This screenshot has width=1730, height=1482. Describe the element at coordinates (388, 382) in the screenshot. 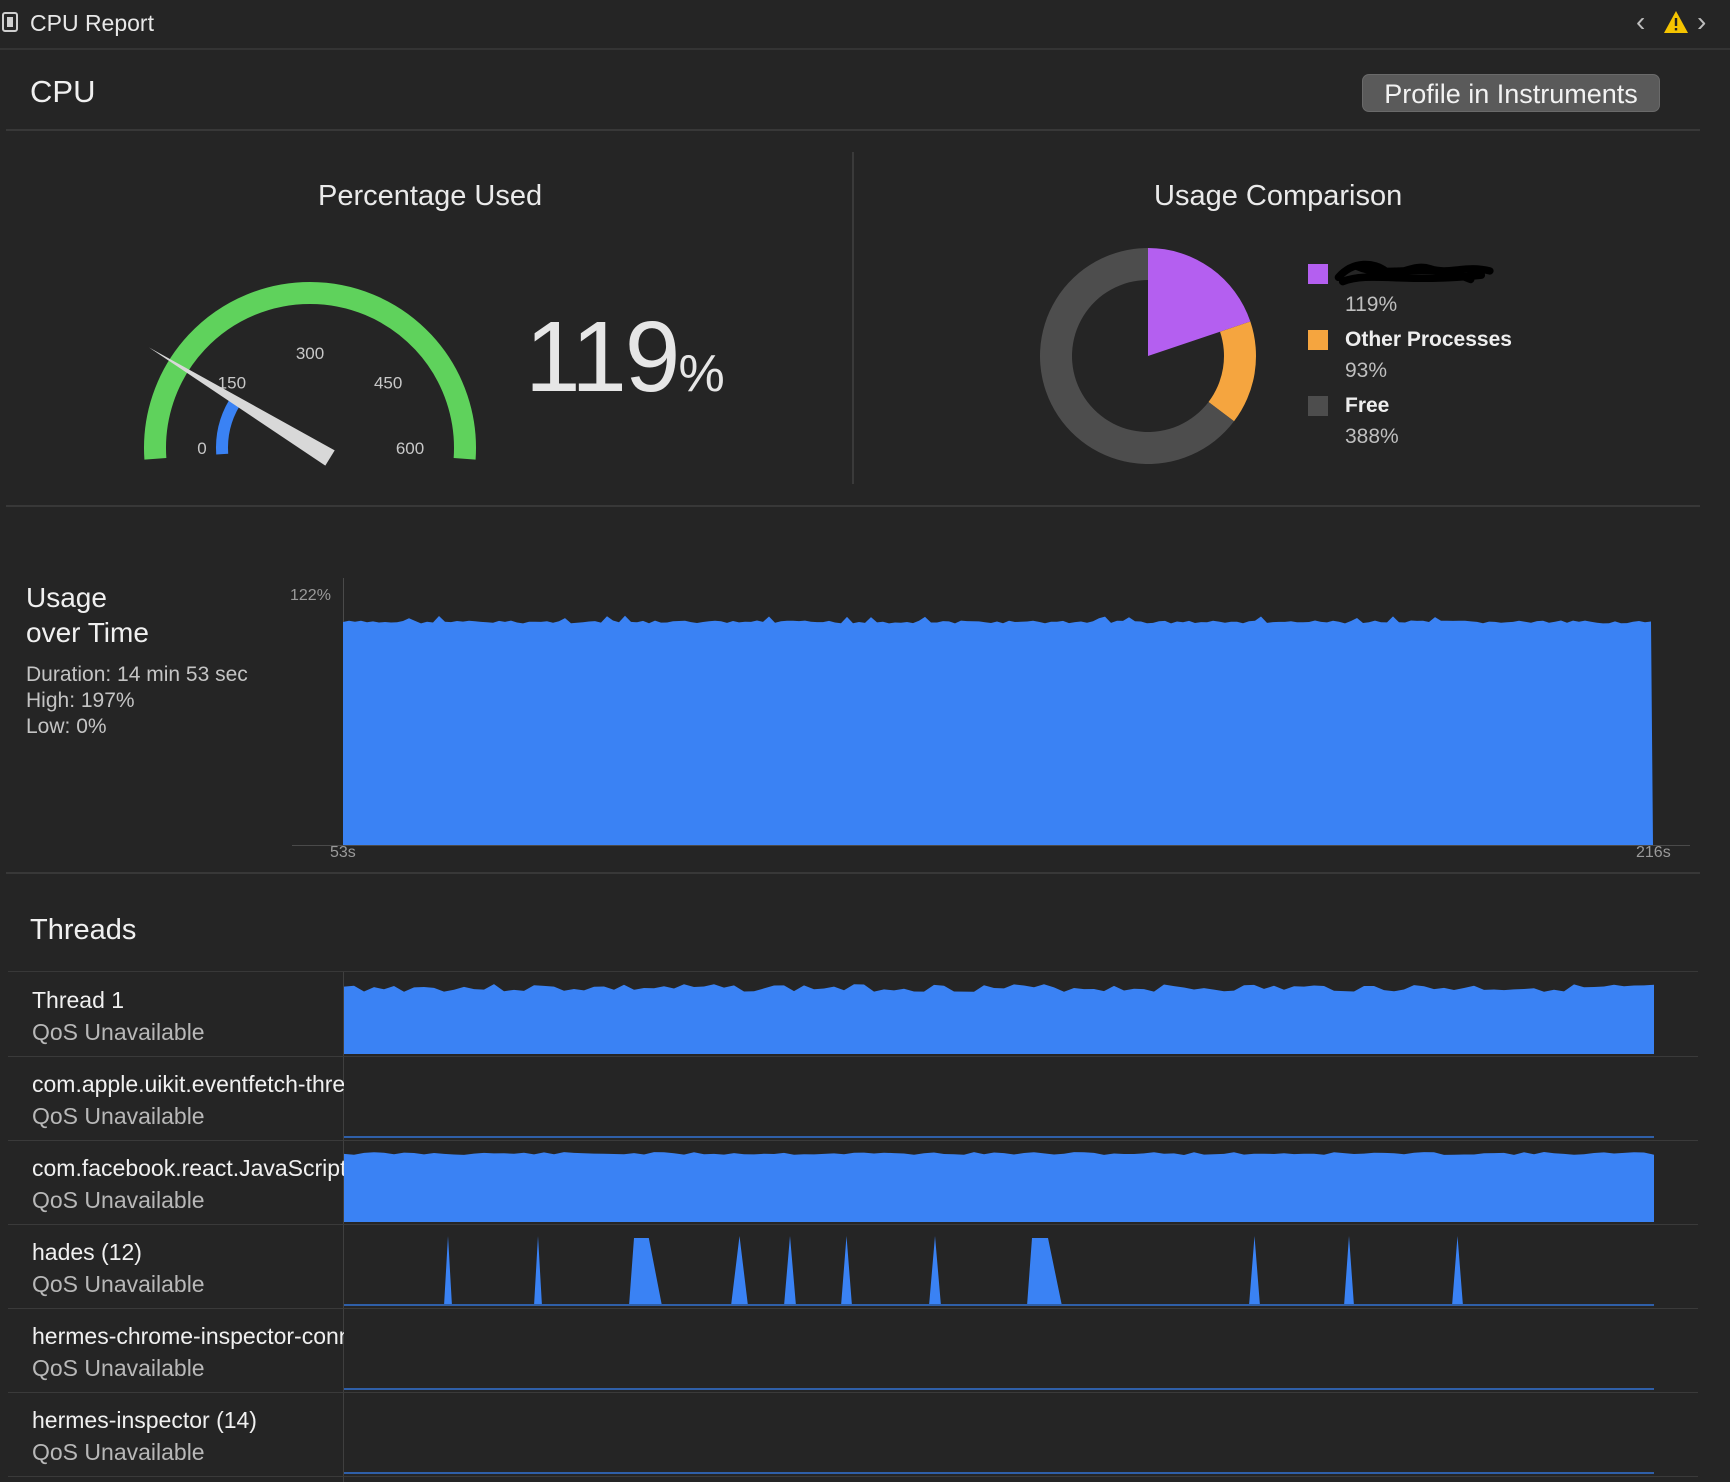

I see `gauge-tick-label: 450` at that location.